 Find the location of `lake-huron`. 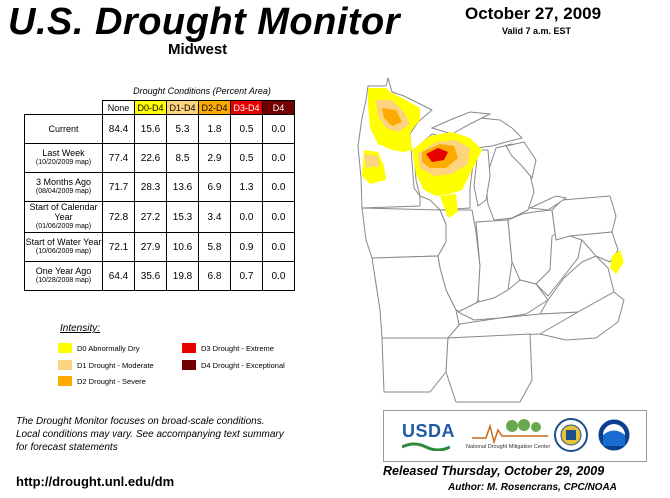

lake-huron is located at coordinates (521, 160).